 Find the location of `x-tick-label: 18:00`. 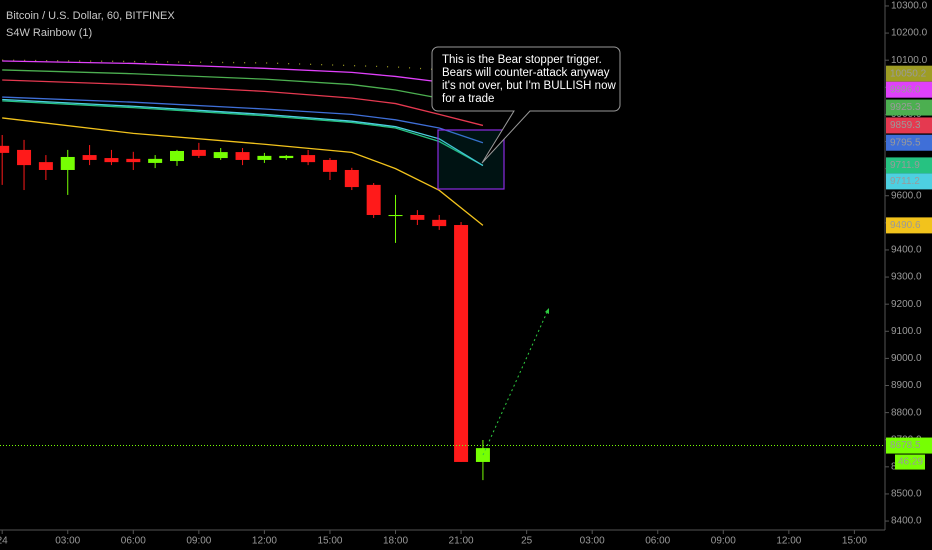

x-tick-label: 18:00 is located at coordinates (395, 541).